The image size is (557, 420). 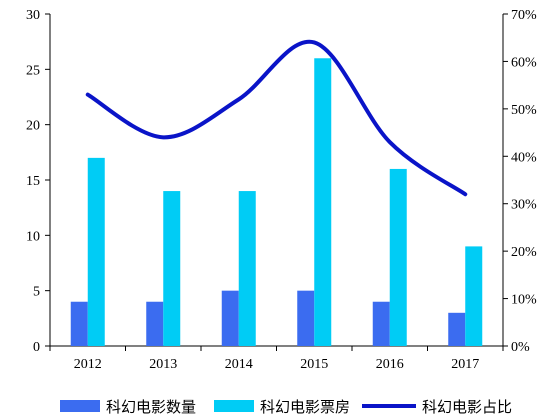 I want to click on y-tick-label-right: 40%, so click(x=524, y=157).